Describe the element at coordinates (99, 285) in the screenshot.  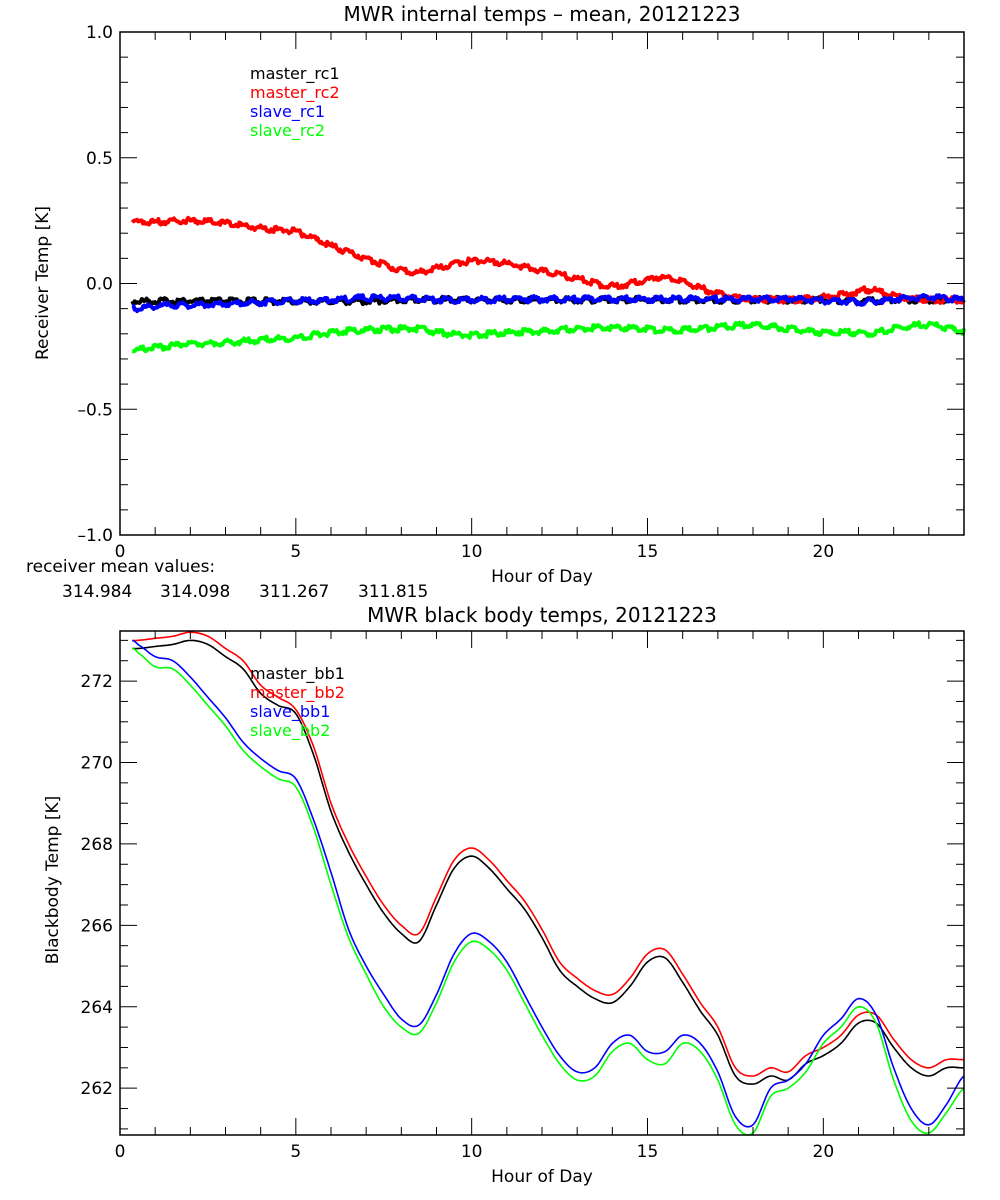
I see `top-y-tick-label: 0.0` at that location.